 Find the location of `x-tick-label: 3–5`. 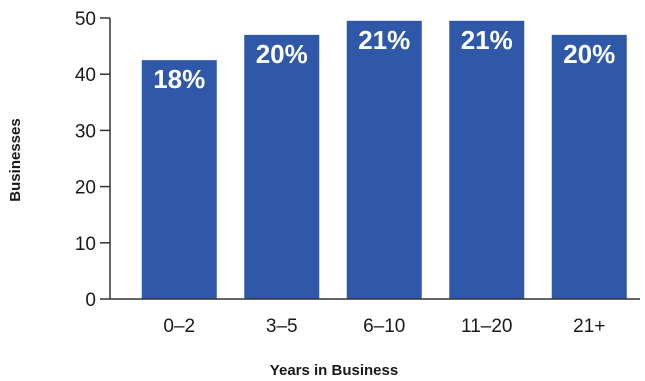

x-tick-label: 3–5 is located at coordinates (282, 326).